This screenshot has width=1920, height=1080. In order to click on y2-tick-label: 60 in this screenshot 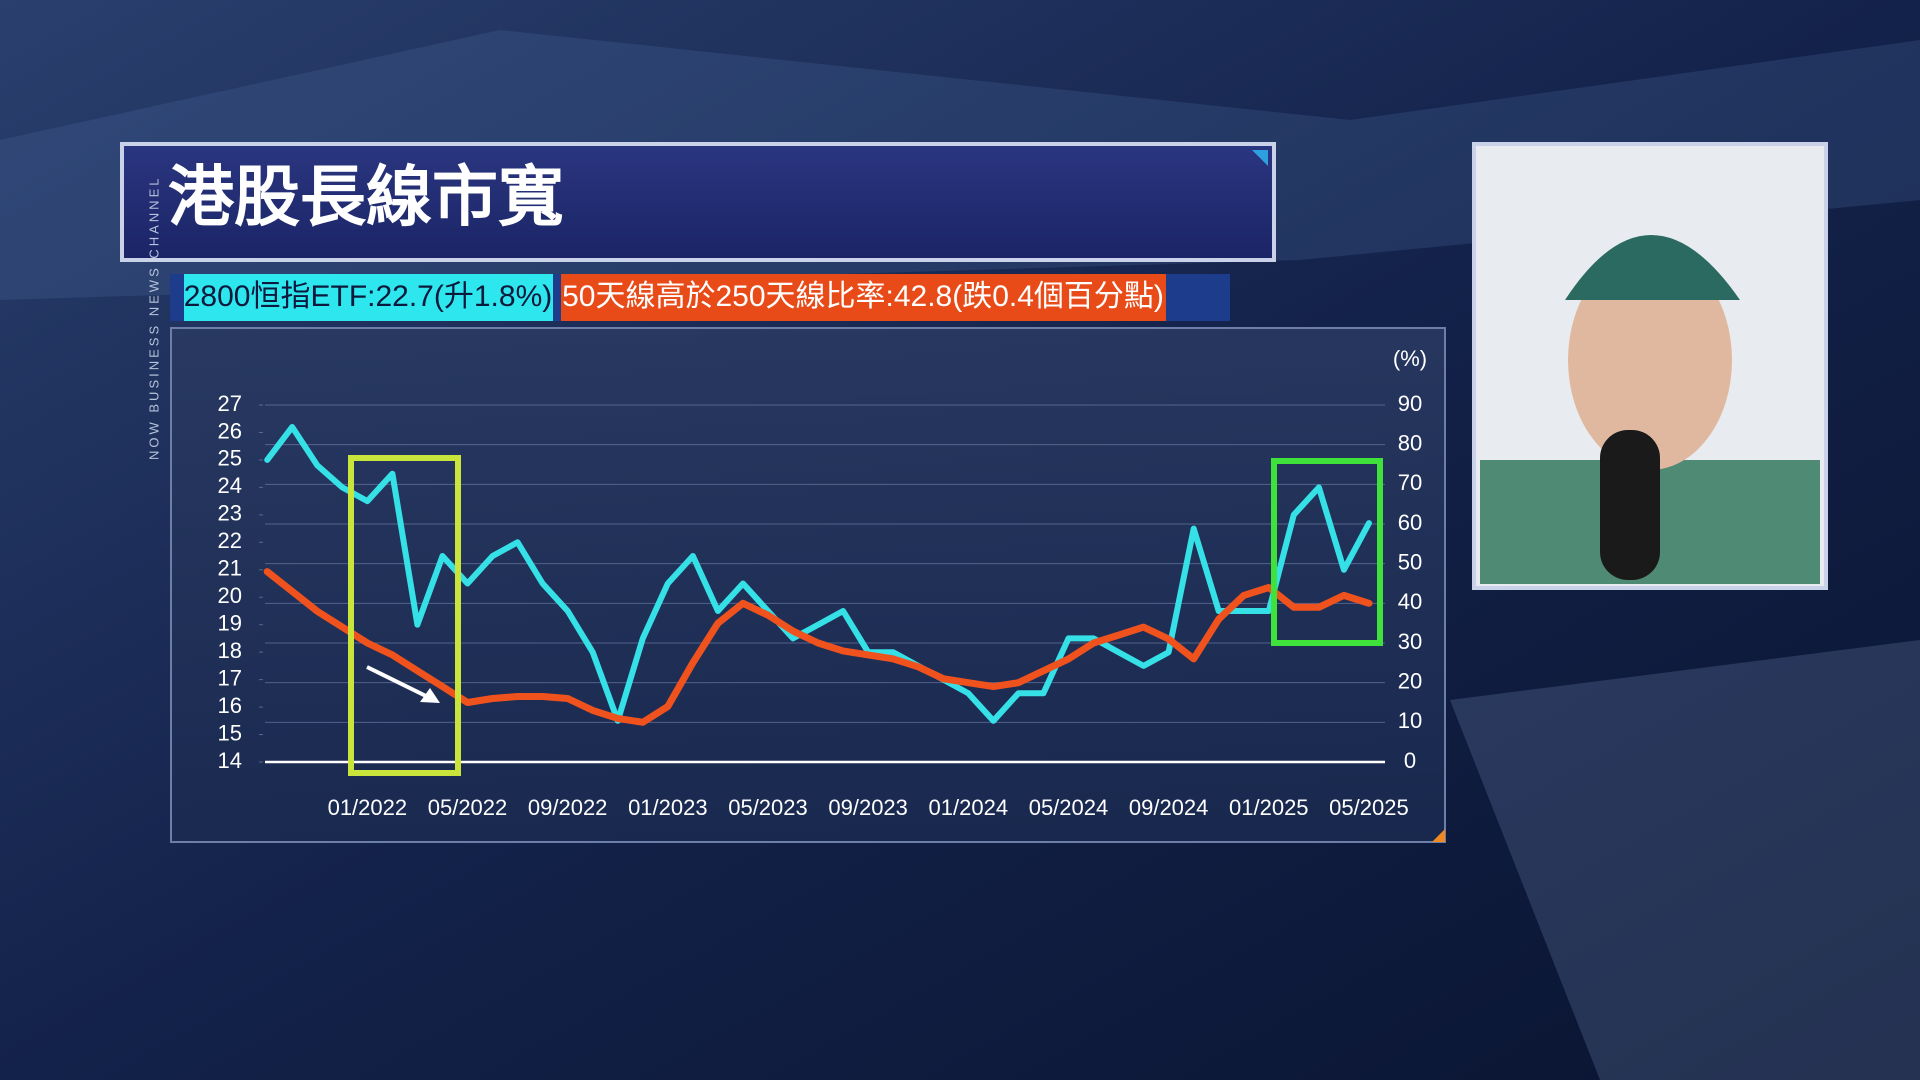, I will do `click(1410, 522)`.